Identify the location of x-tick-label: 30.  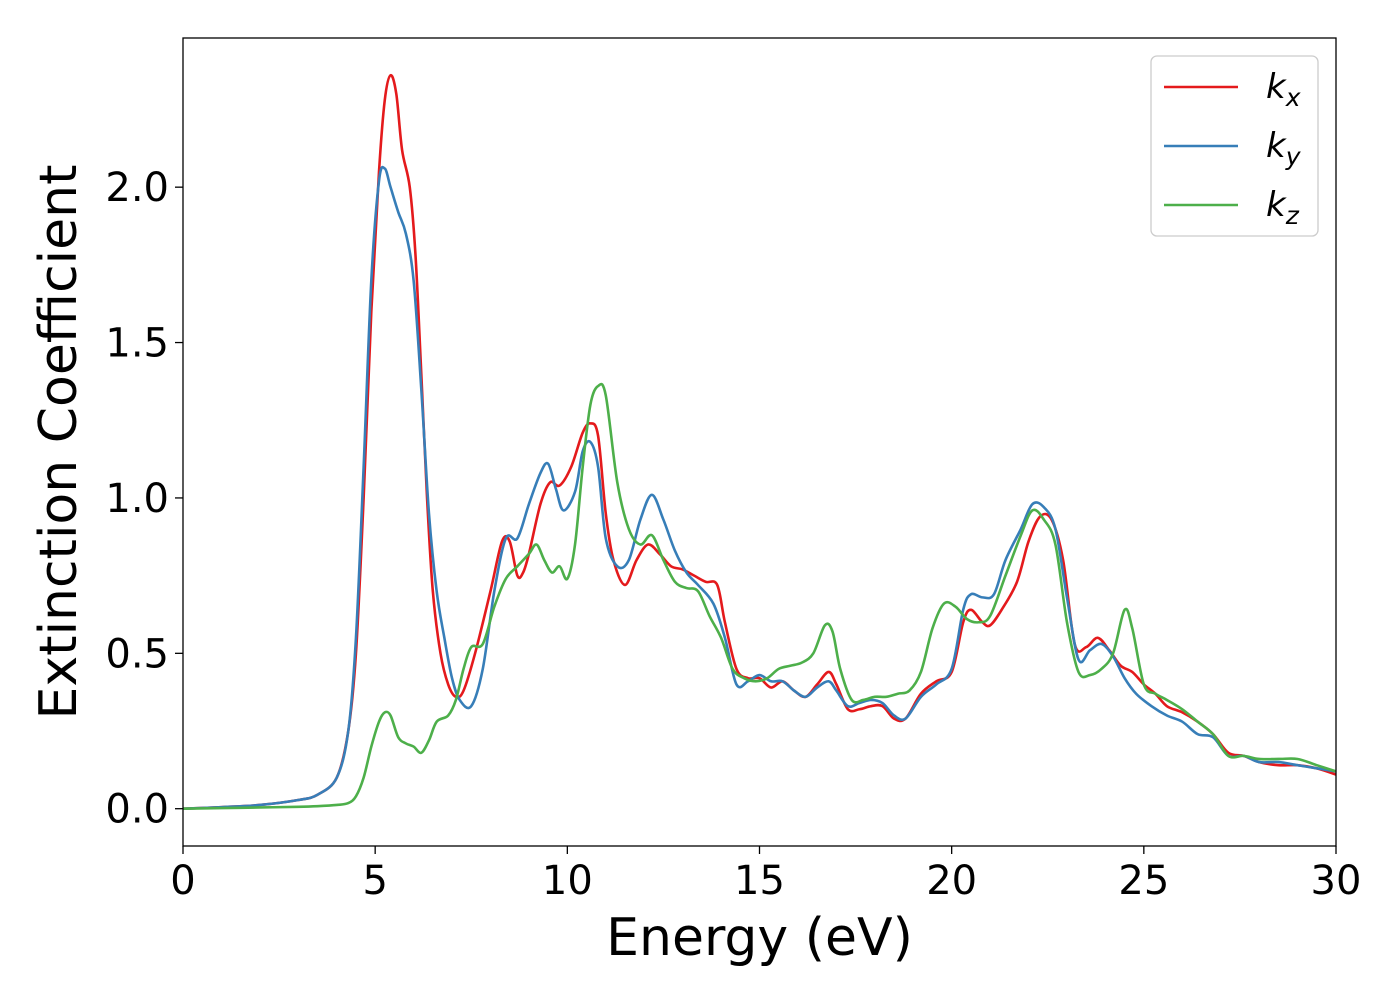
(1336, 881).